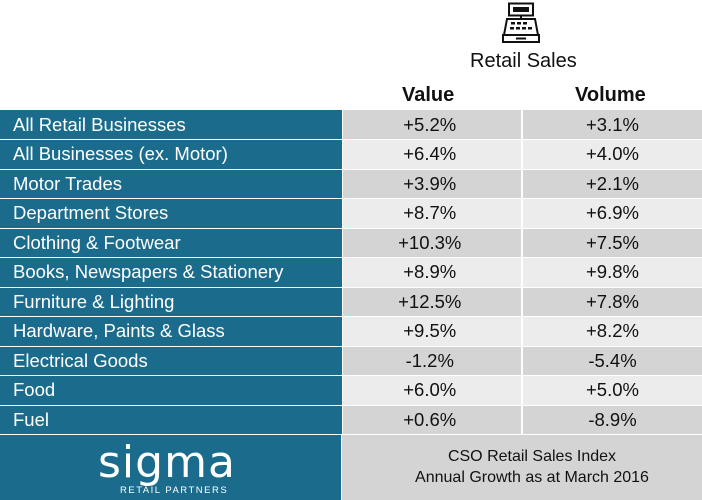  What do you see at coordinates (432, 272) in the screenshot?
I see `value-cell: +8.9%` at bounding box center [432, 272].